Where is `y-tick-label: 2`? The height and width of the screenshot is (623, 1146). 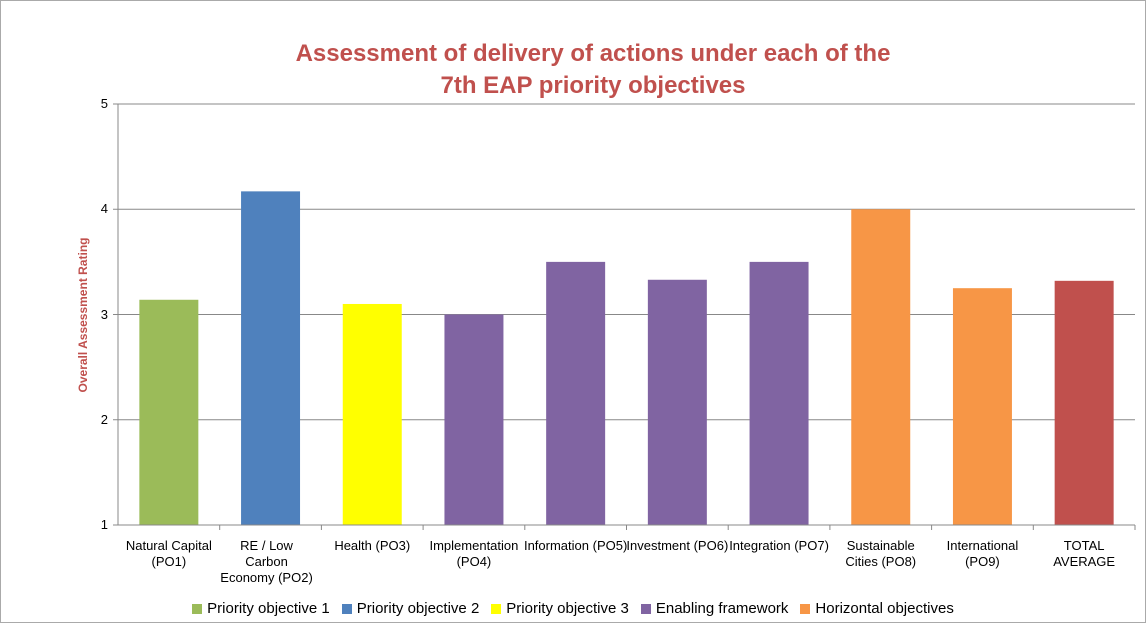 y-tick-label: 2 is located at coordinates (104, 419).